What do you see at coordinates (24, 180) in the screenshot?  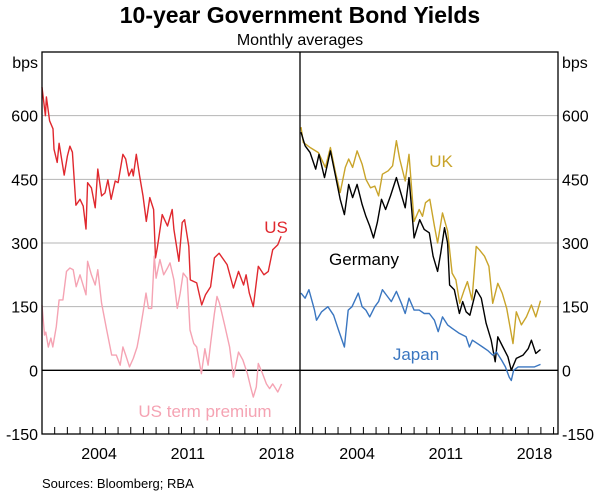 I see `y-tick-label-left: 450` at bounding box center [24, 180].